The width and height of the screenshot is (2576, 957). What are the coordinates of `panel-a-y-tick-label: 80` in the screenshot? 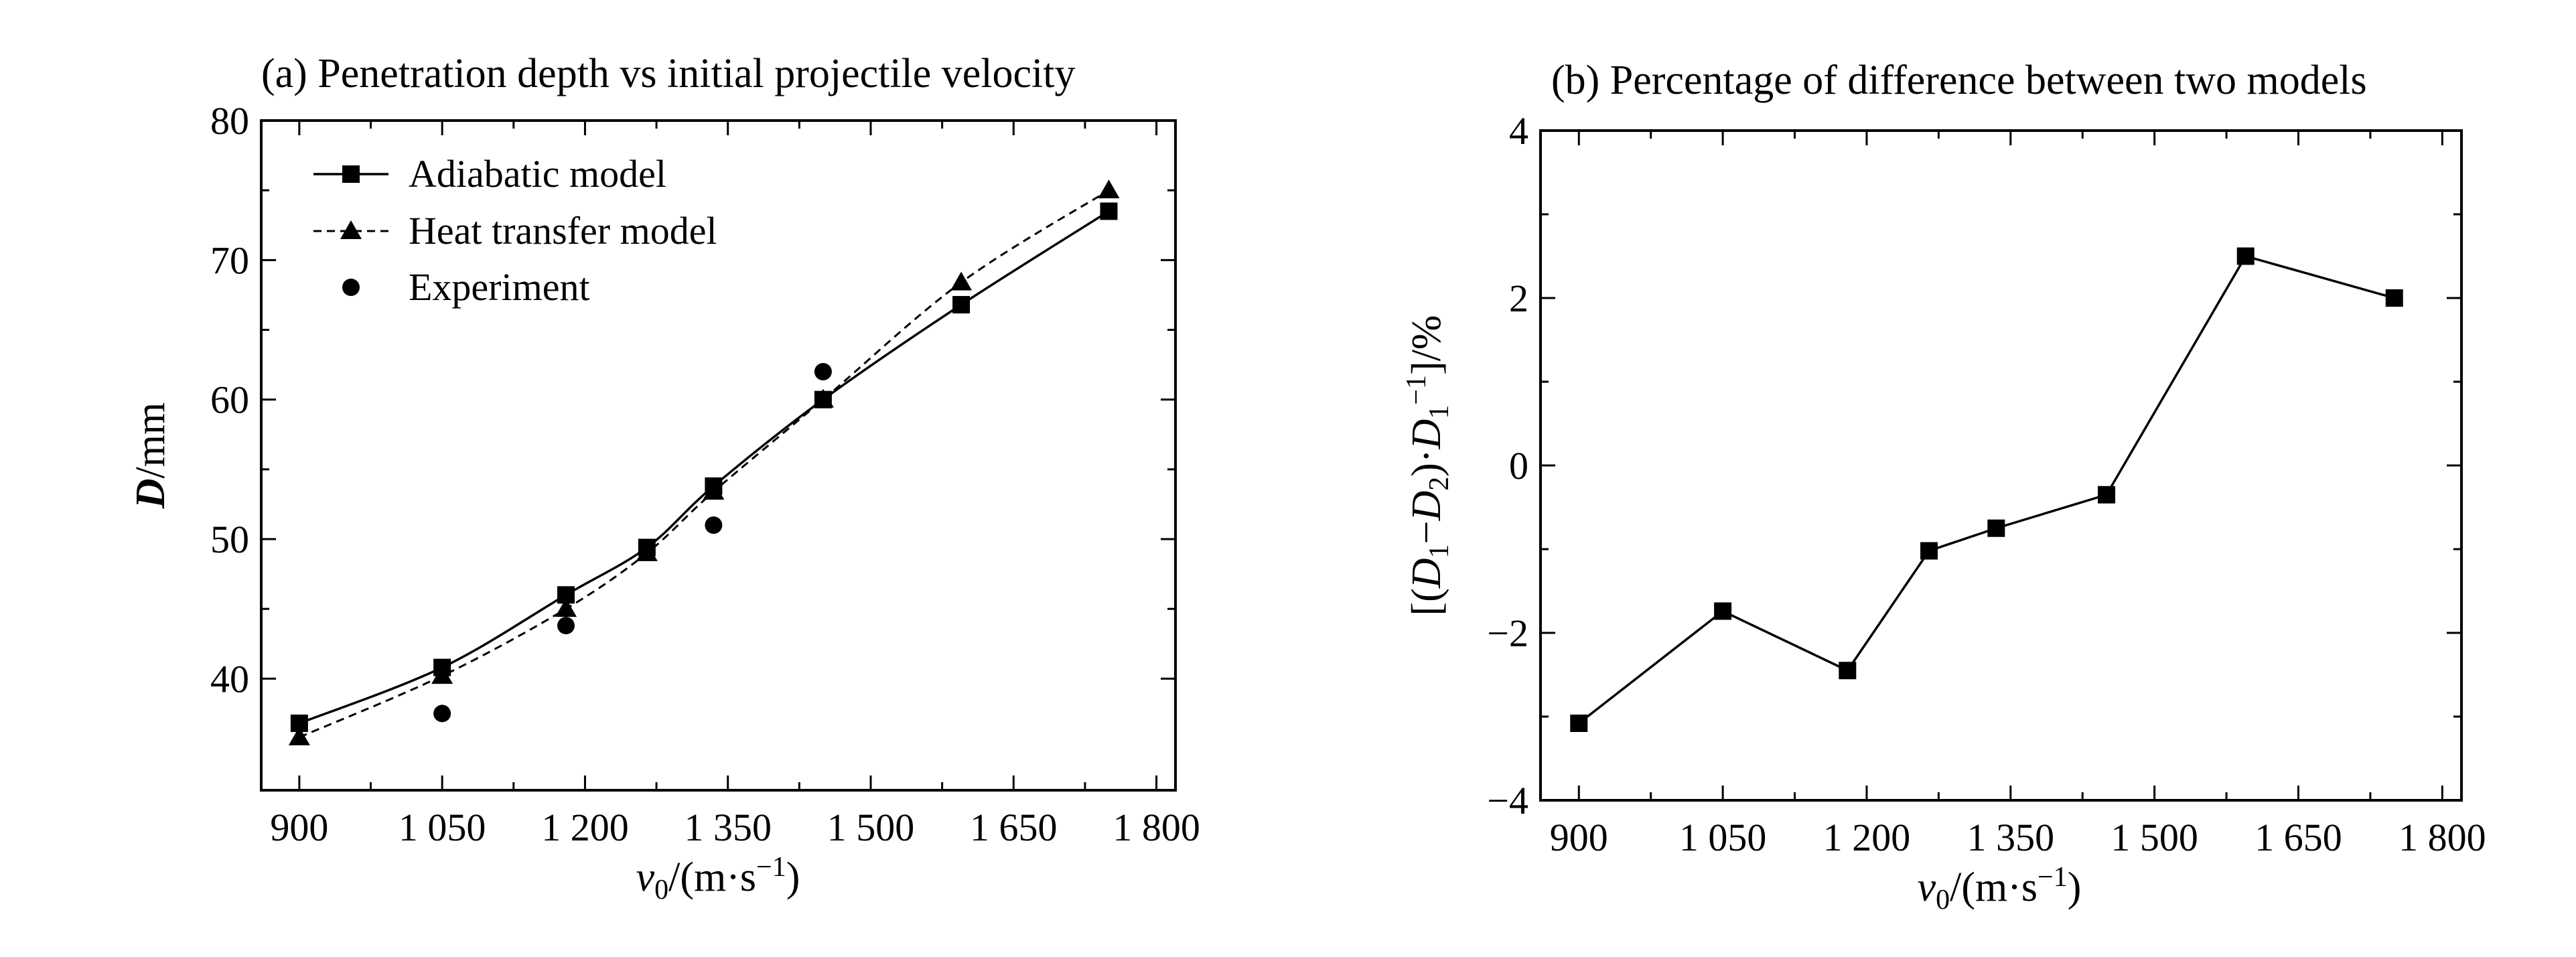 It's located at (229, 121).